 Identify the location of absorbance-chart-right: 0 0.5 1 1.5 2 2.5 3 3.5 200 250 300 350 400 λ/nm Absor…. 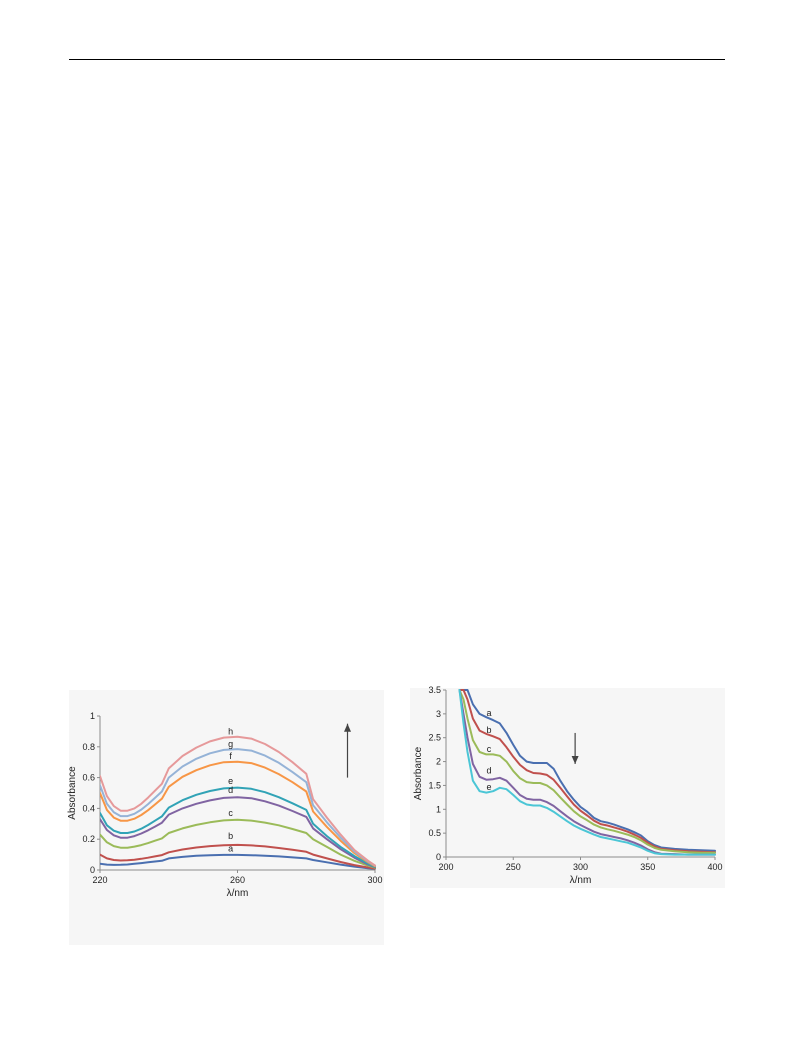
(568, 785).